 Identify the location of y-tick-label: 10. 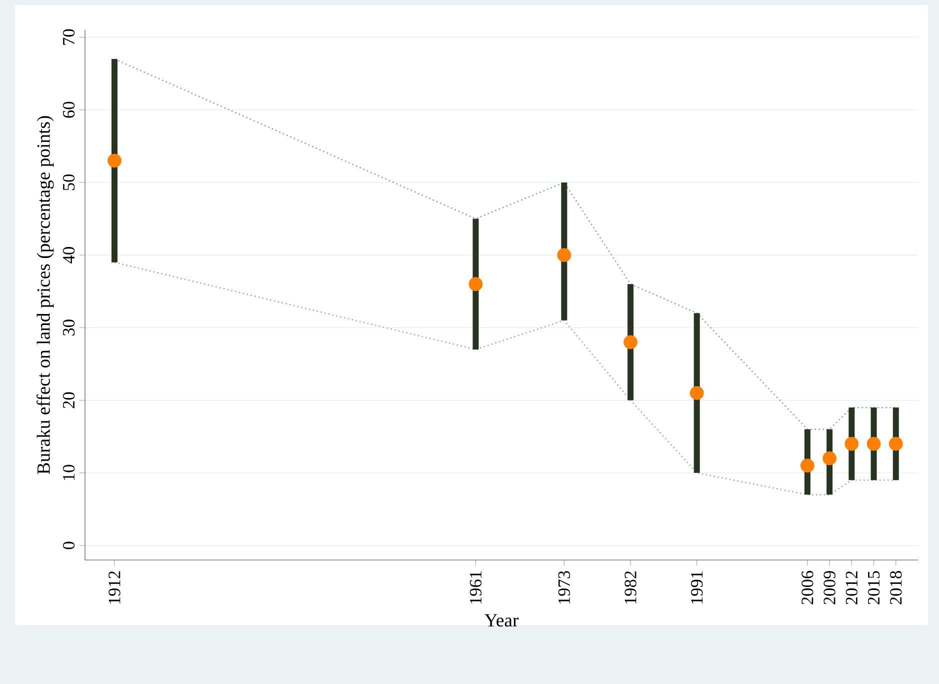
(68, 472).